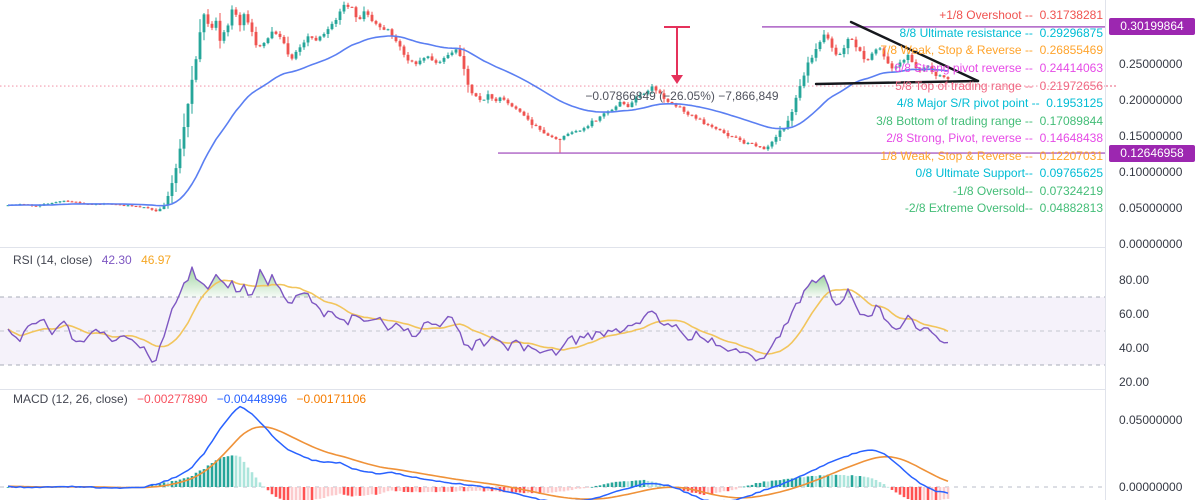 This screenshot has height=500, width=1200. What do you see at coordinates (478, 317) in the screenshot?
I see `rsi-smoothing-line` at bounding box center [478, 317].